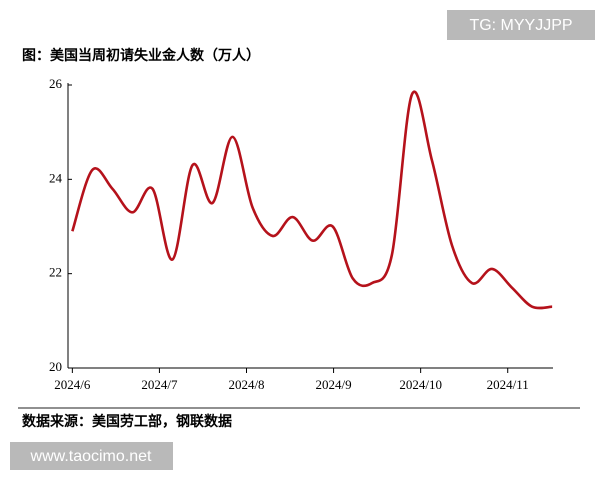 This screenshot has height=485, width=600. Describe the element at coordinates (55, 272) in the screenshot. I see `y-tick-label: 22` at that location.